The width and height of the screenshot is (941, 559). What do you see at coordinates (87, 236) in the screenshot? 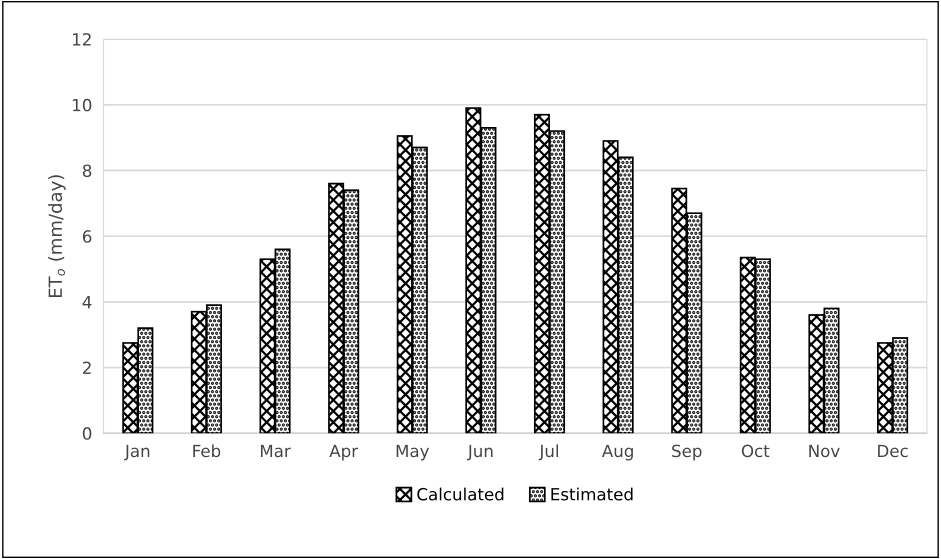
I see `y-tick-label: 6` at bounding box center [87, 236].